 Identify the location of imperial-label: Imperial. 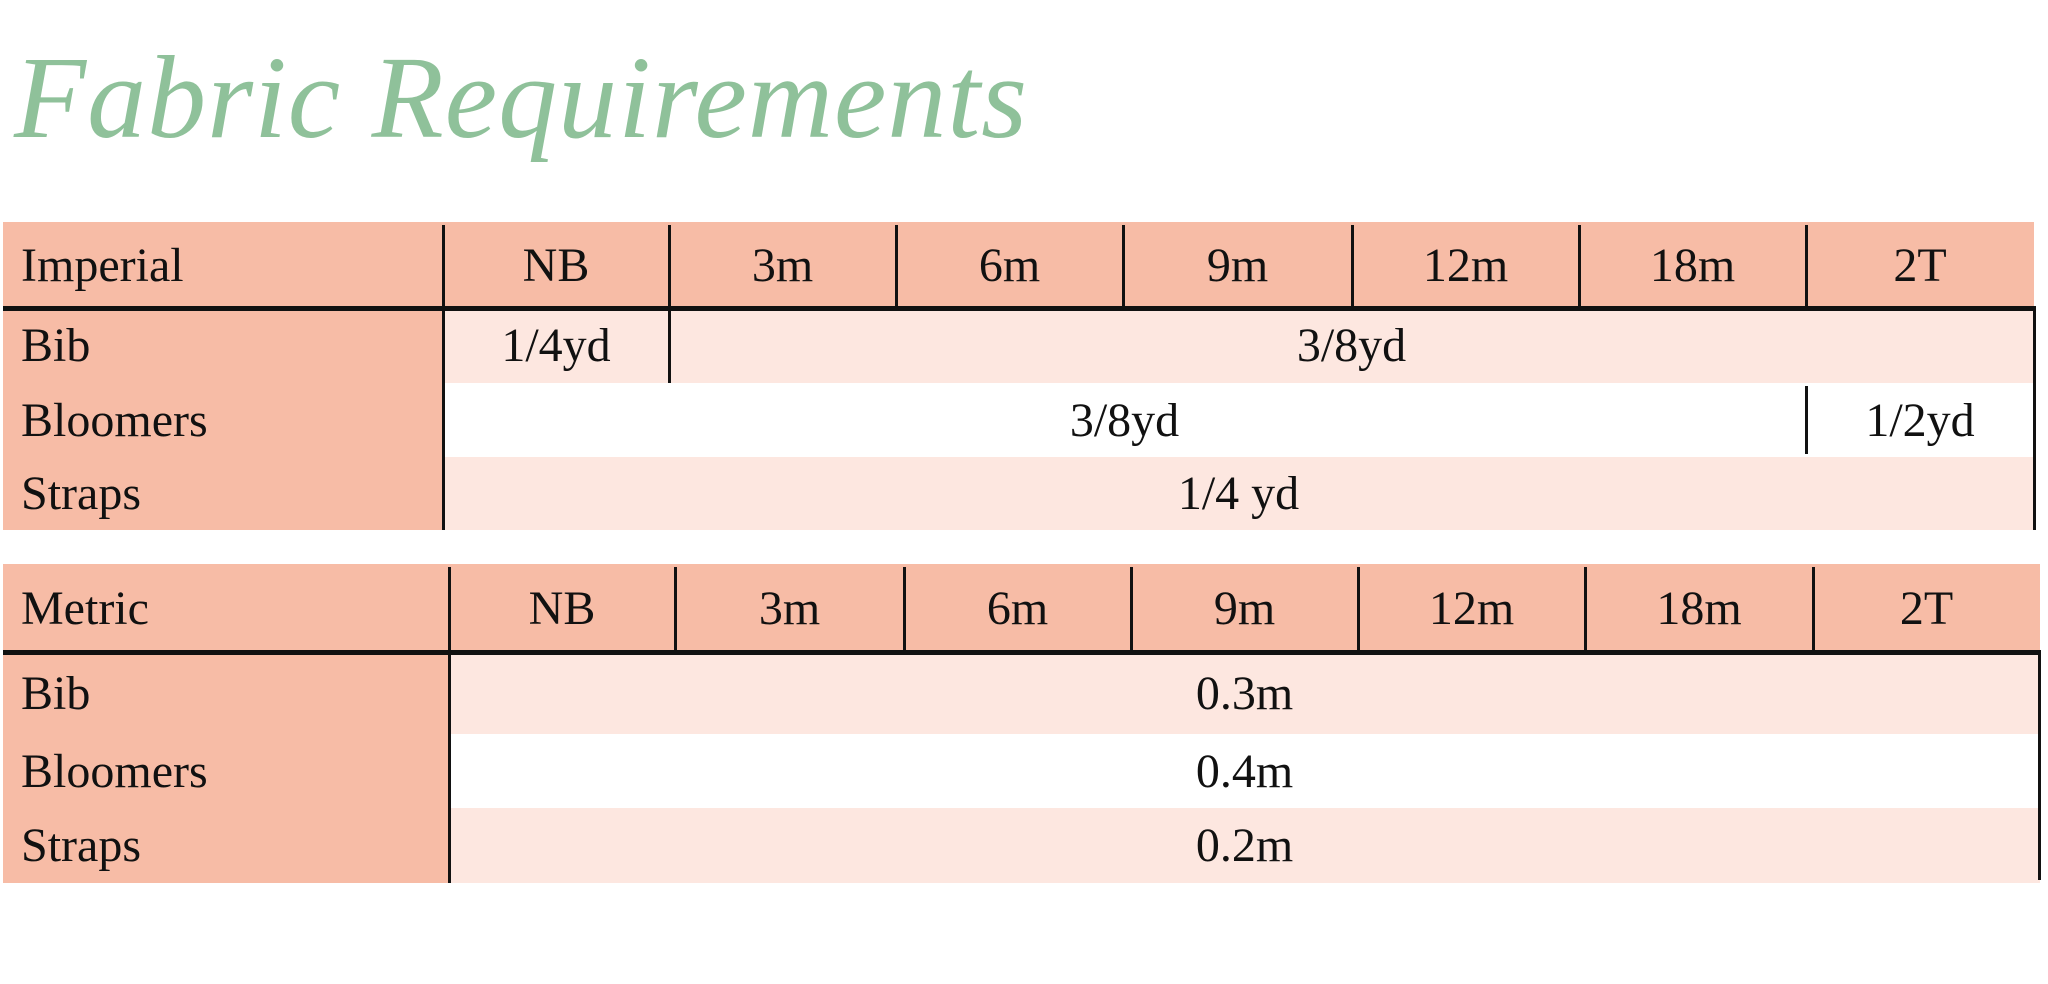
(223, 265).